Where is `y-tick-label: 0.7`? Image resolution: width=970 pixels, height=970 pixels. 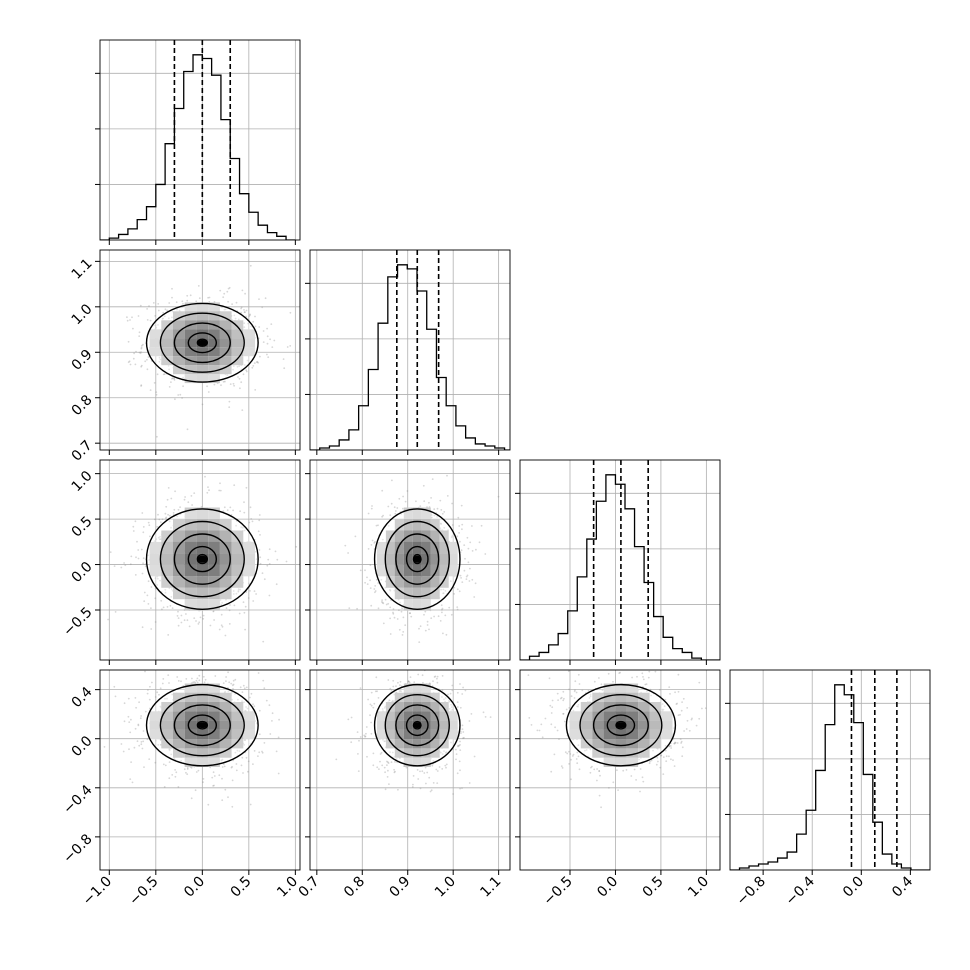 y-tick-label: 0.7 is located at coordinates (82, 451).